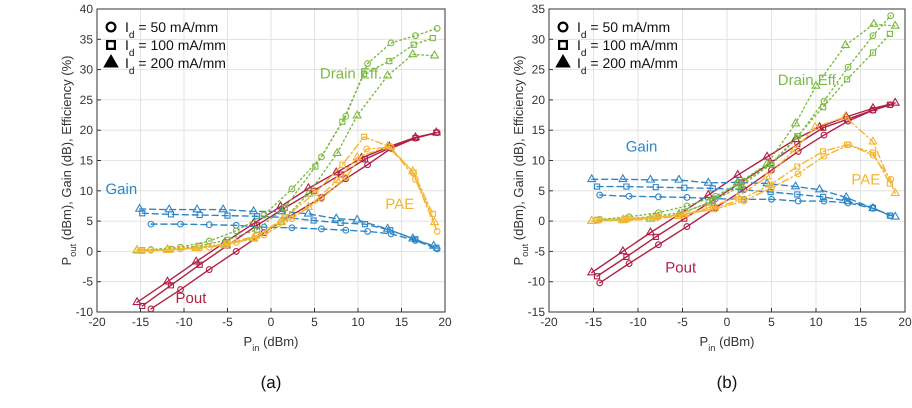 The width and height of the screenshot is (912, 408). Describe the element at coordinates (809, 80) in the screenshot. I see `annotation: Drain Eff.` at that location.